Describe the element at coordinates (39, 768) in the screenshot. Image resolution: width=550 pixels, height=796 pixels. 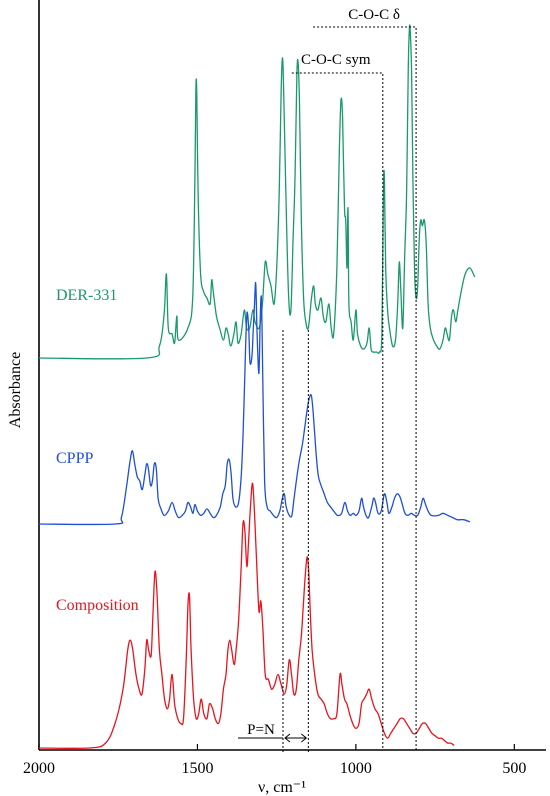
I see `x-tick-label-2000: 2000` at that location.